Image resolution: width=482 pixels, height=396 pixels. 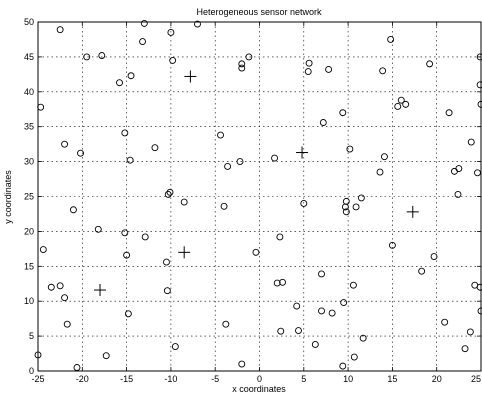 What do you see at coordinates (215, 379) in the screenshot?
I see `x-tick-label: -5` at bounding box center [215, 379].